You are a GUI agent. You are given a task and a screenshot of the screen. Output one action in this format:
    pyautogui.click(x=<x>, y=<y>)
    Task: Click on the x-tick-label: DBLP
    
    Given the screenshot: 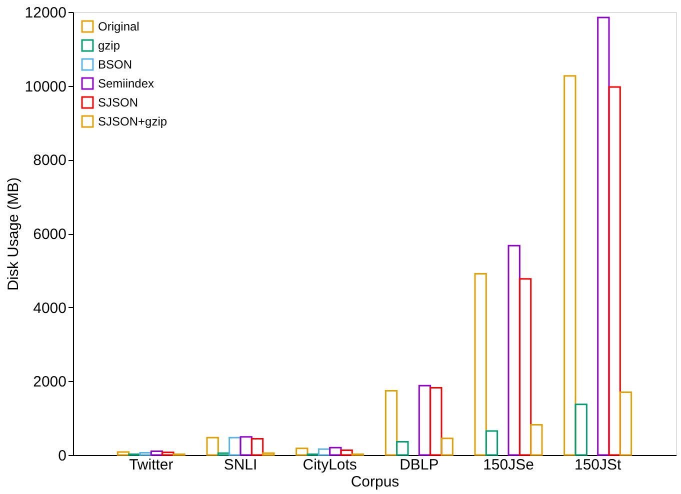 What is the action you would take?
    pyautogui.click(x=419, y=465)
    